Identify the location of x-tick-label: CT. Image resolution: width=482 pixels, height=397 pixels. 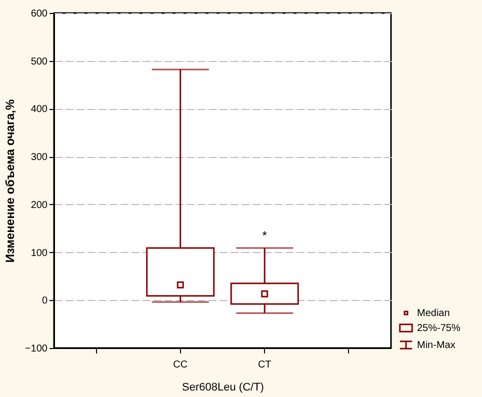
(265, 365).